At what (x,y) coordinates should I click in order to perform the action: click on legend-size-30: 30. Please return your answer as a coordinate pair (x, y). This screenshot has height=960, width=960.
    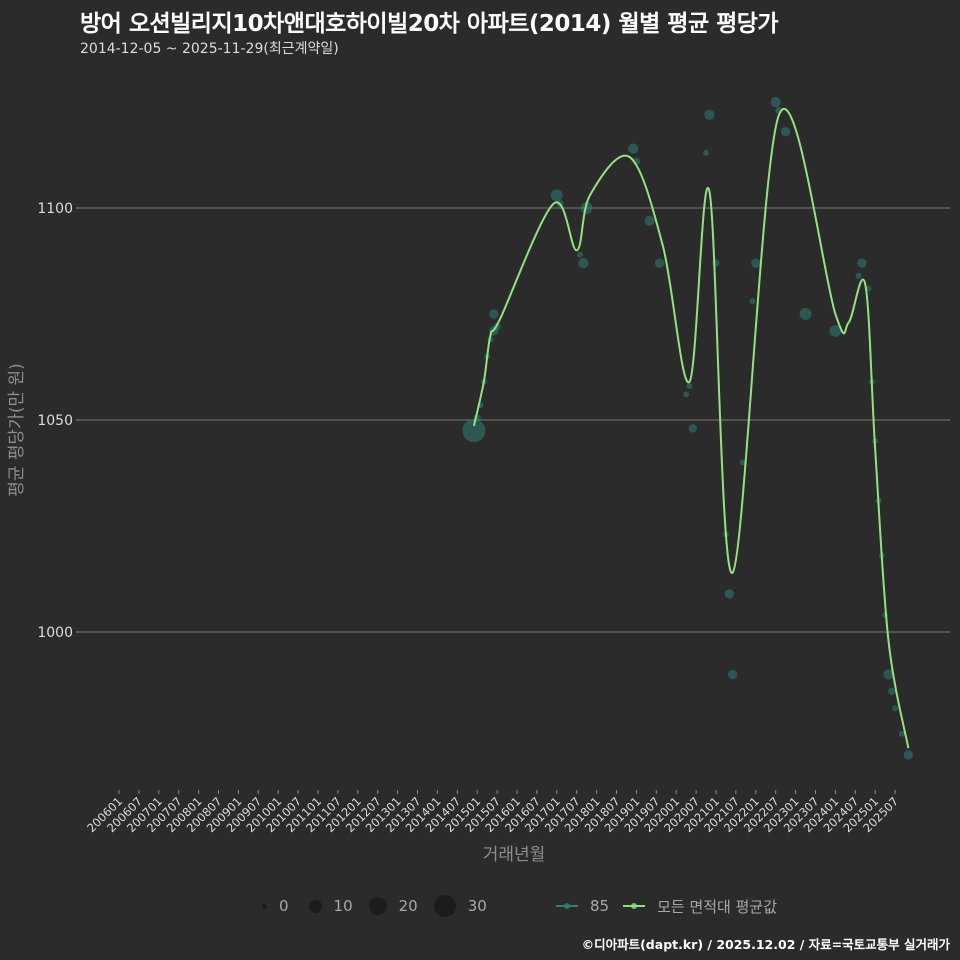
    Looking at the image, I should click on (460, 906).